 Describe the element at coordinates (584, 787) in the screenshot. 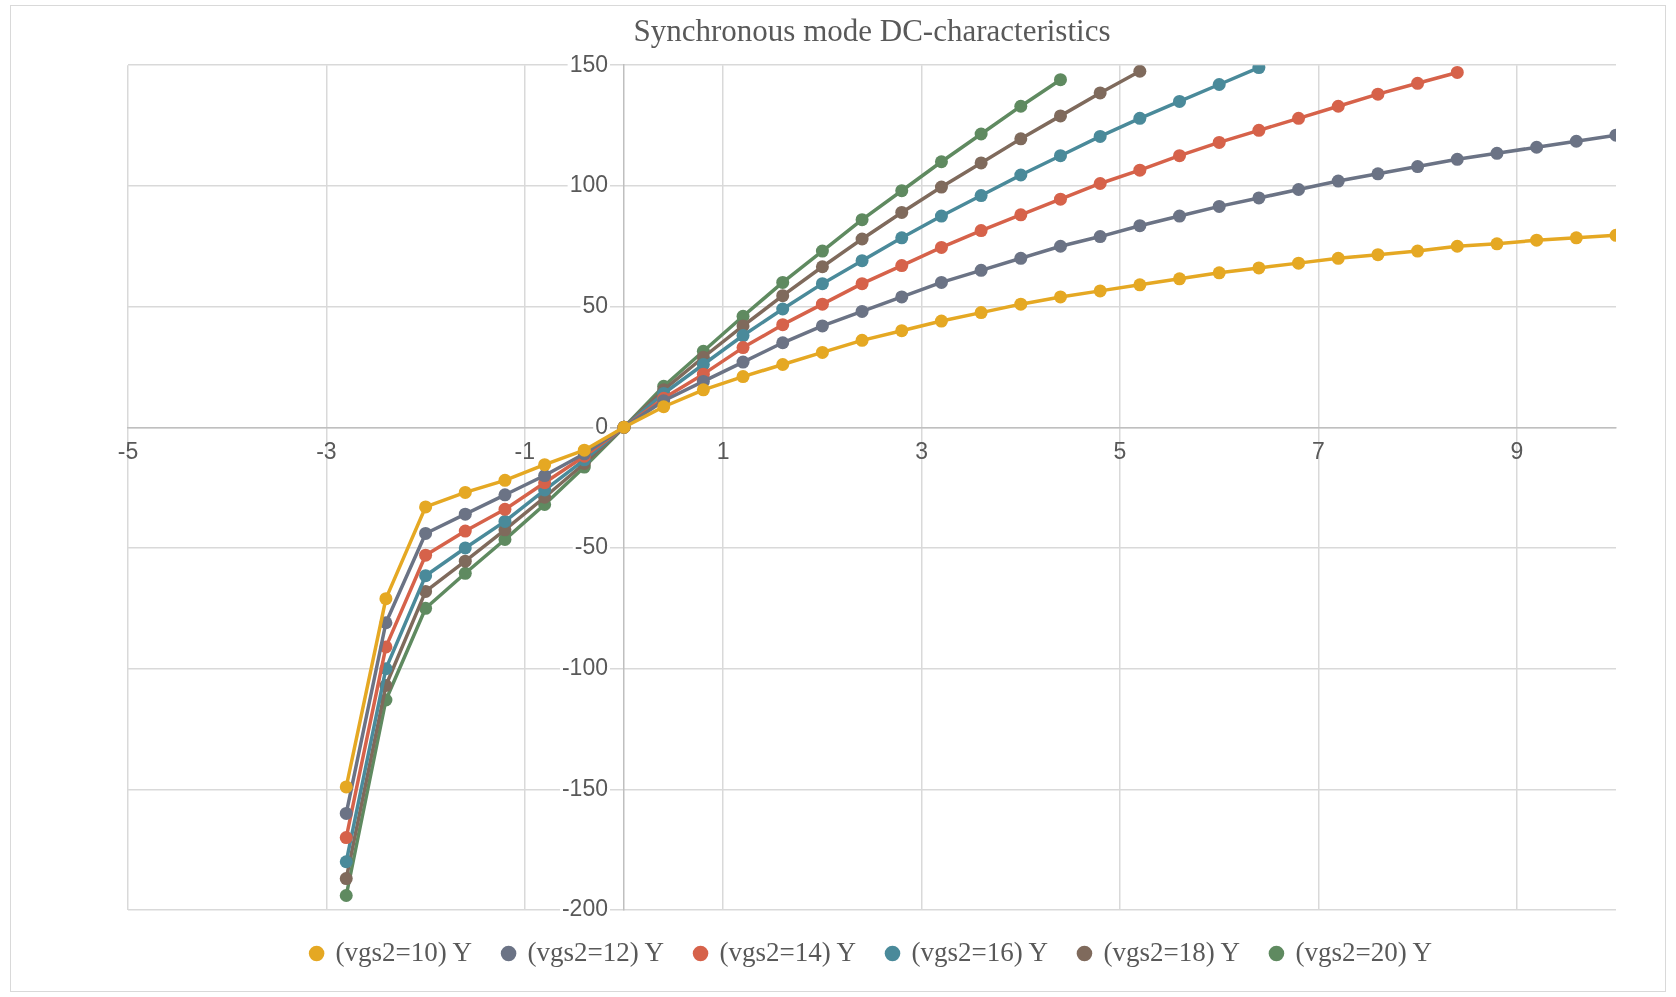

I see `y-tick-label: -150` at that location.